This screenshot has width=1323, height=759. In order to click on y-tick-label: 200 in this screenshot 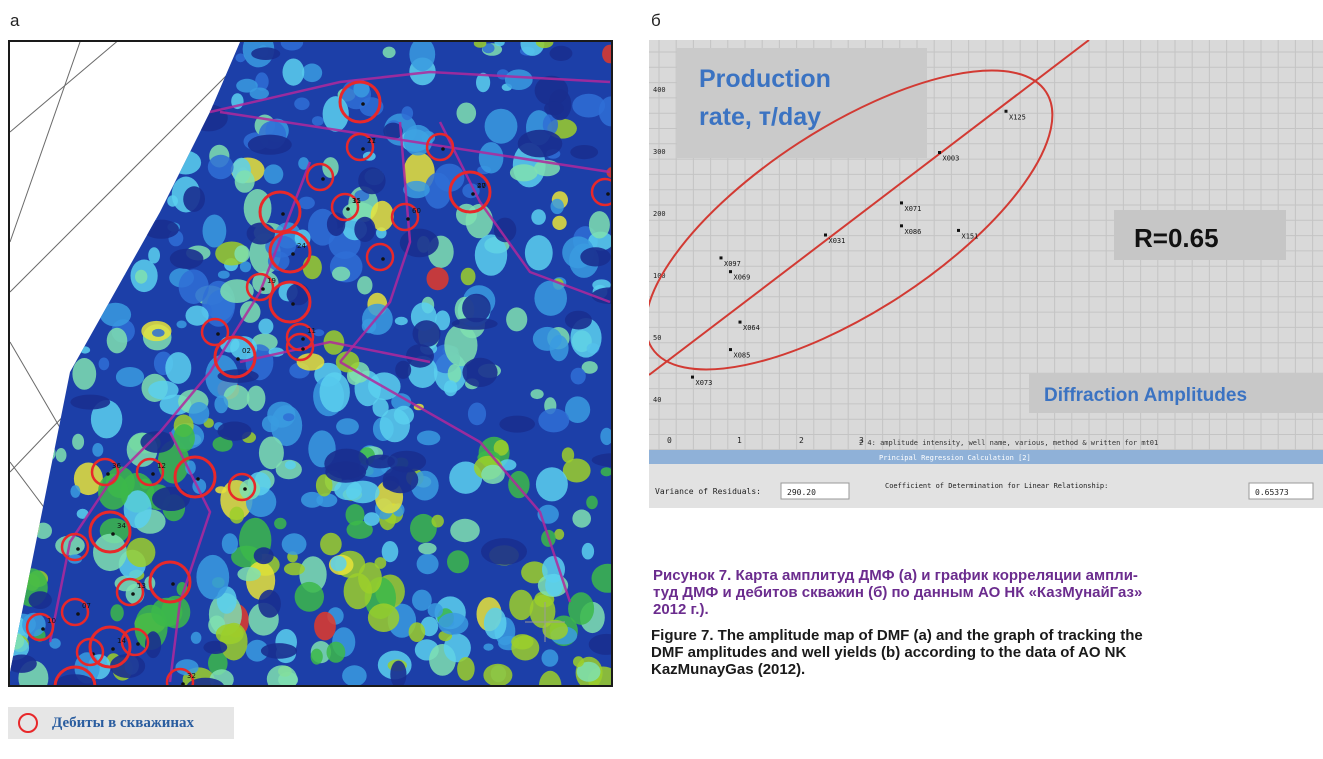, I will do `click(659, 214)`.